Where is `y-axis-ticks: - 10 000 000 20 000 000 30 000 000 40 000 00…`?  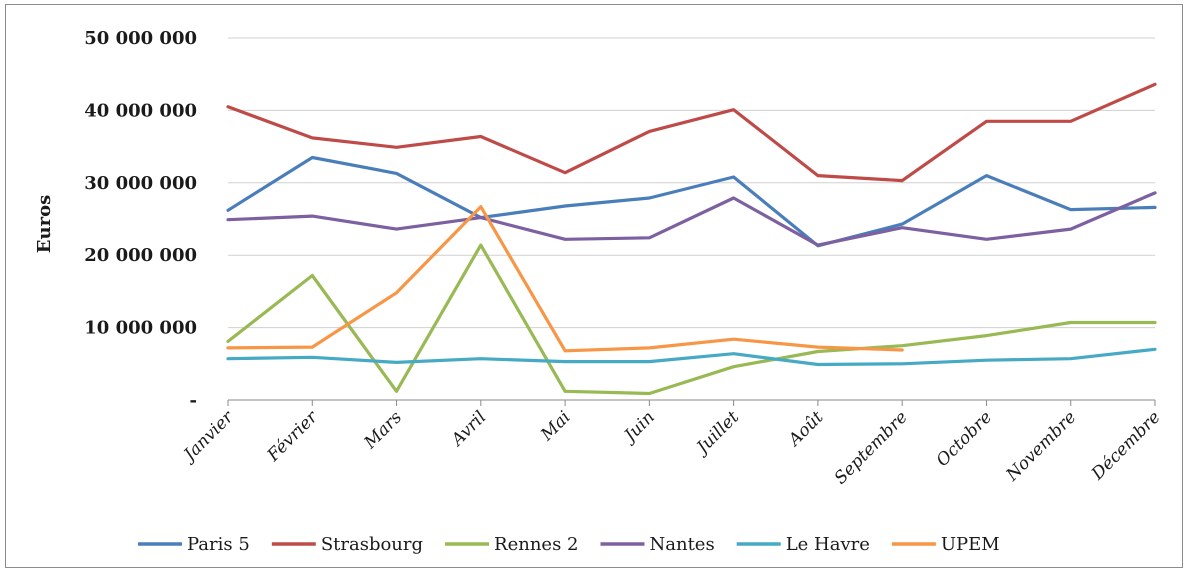 y-axis-ticks: - 10 000 000 20 000 000 30 000 000 40 000 00… is located at coordinates (140, 219).